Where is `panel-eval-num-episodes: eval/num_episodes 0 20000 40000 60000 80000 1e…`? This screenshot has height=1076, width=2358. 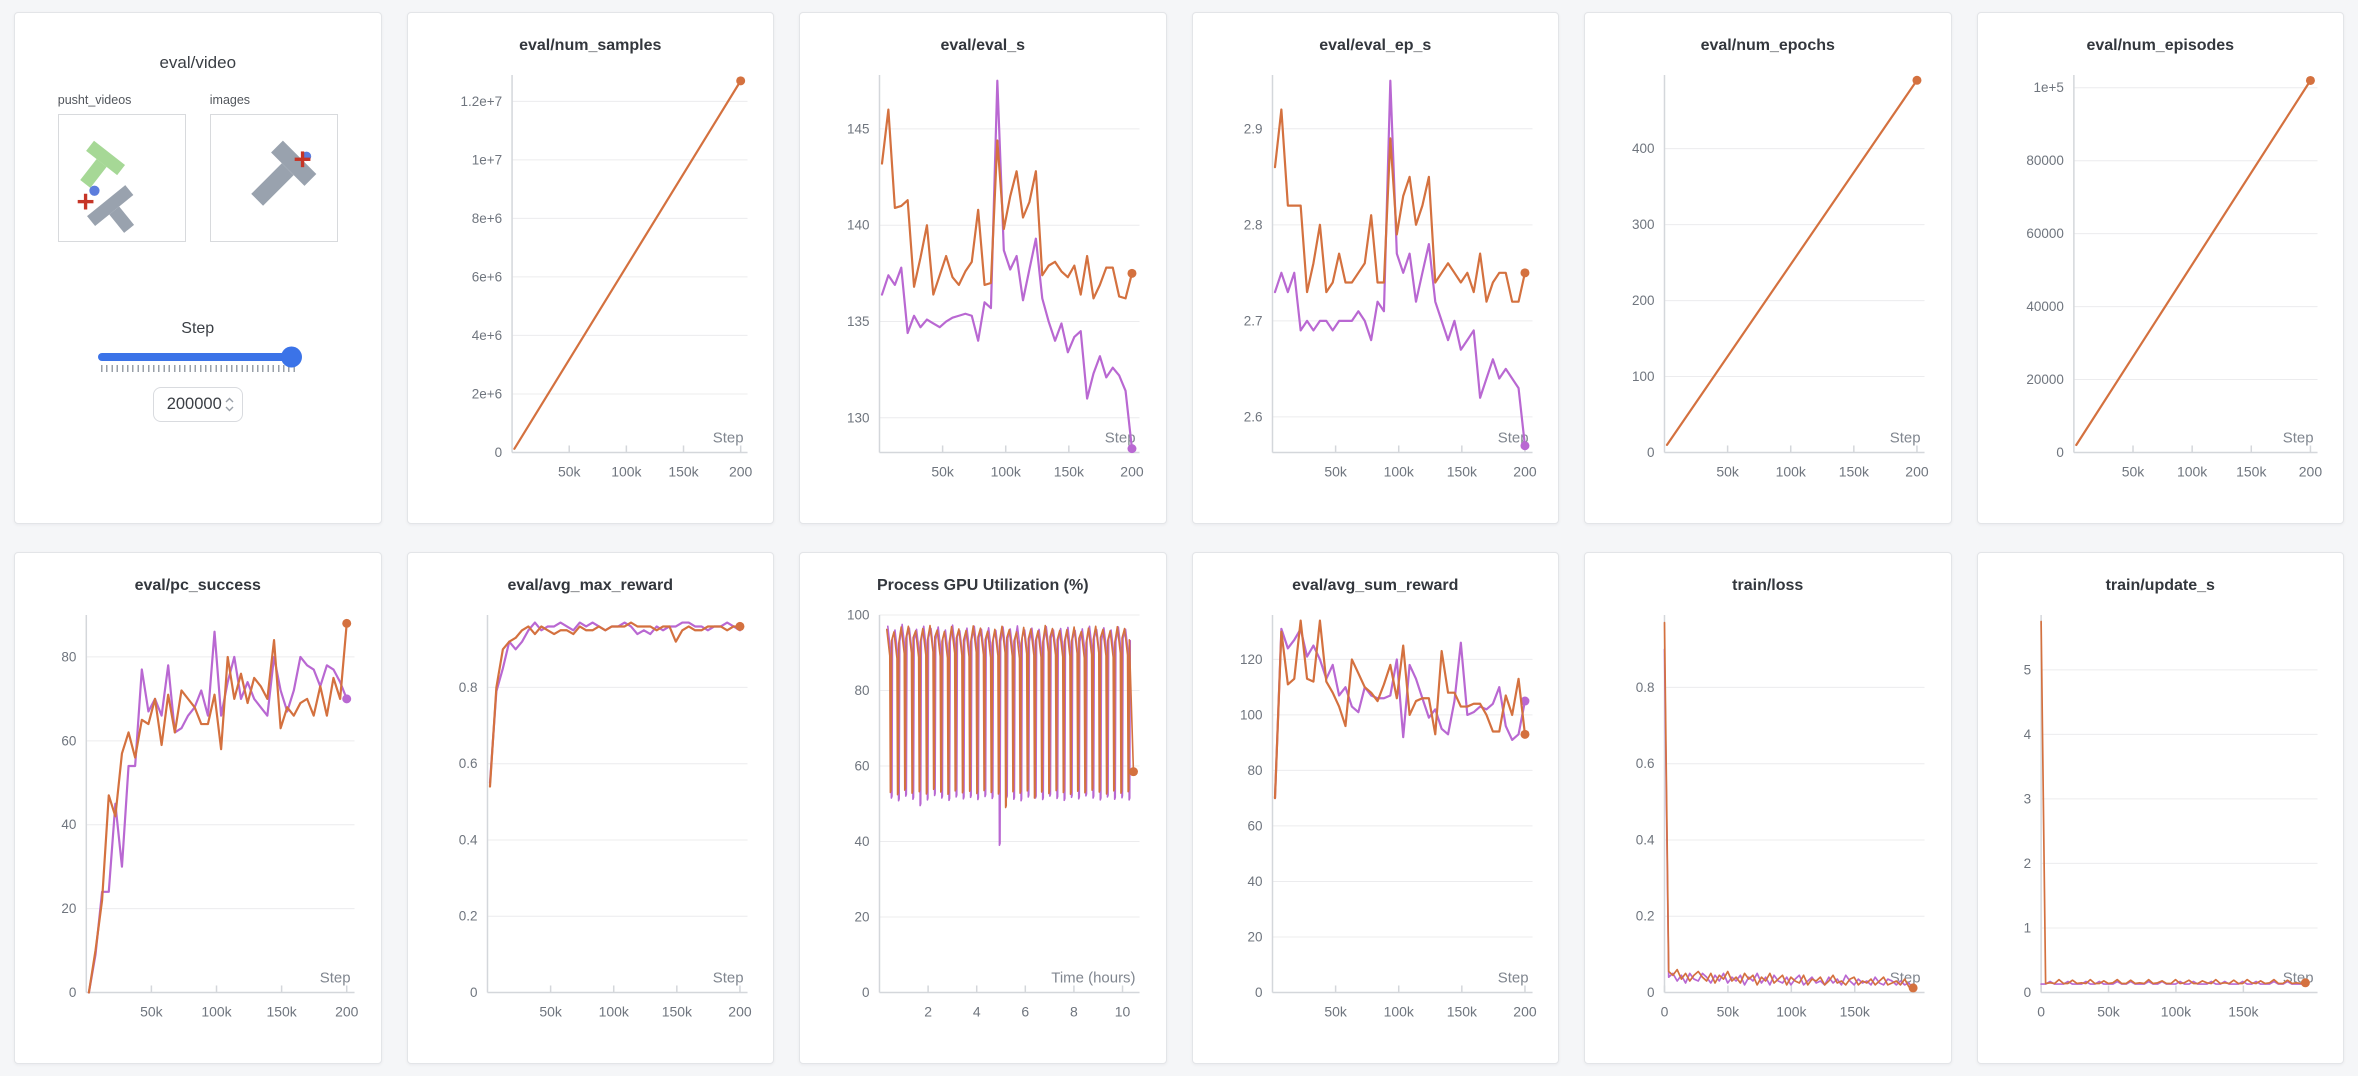 panel-eval-num-episodes: eval/num_episodes 0 20000 40000 60000 80000 1e… is located at coordinates (2160, 268).